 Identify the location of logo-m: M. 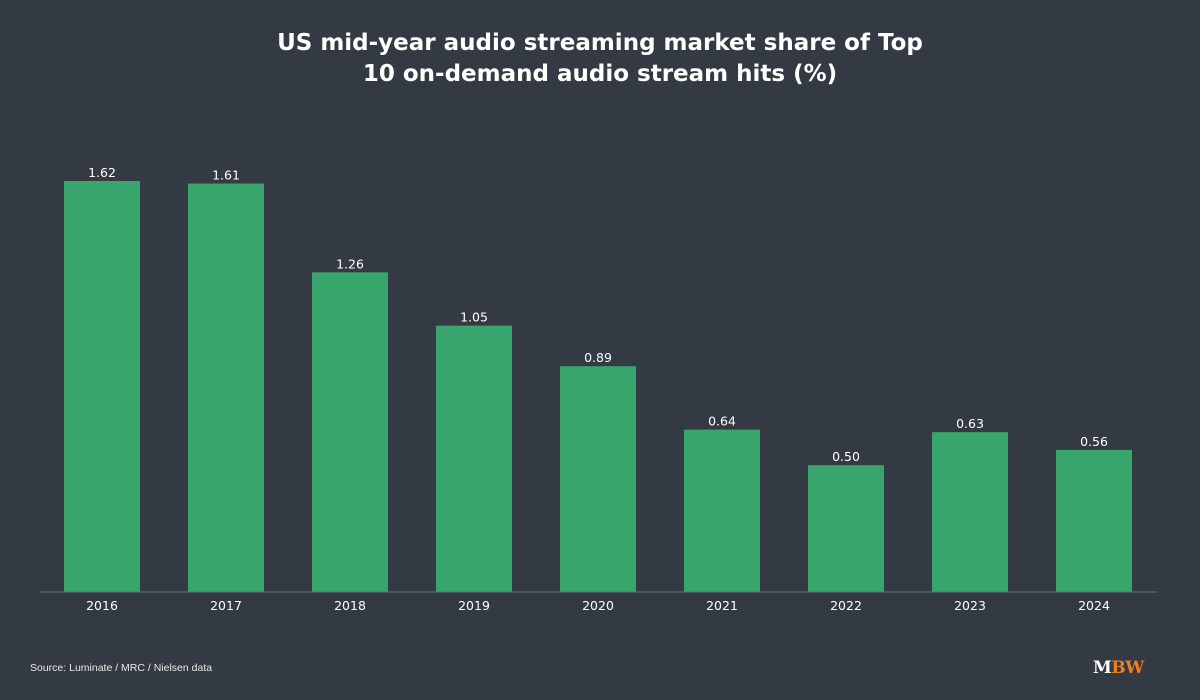
(1102, 668).